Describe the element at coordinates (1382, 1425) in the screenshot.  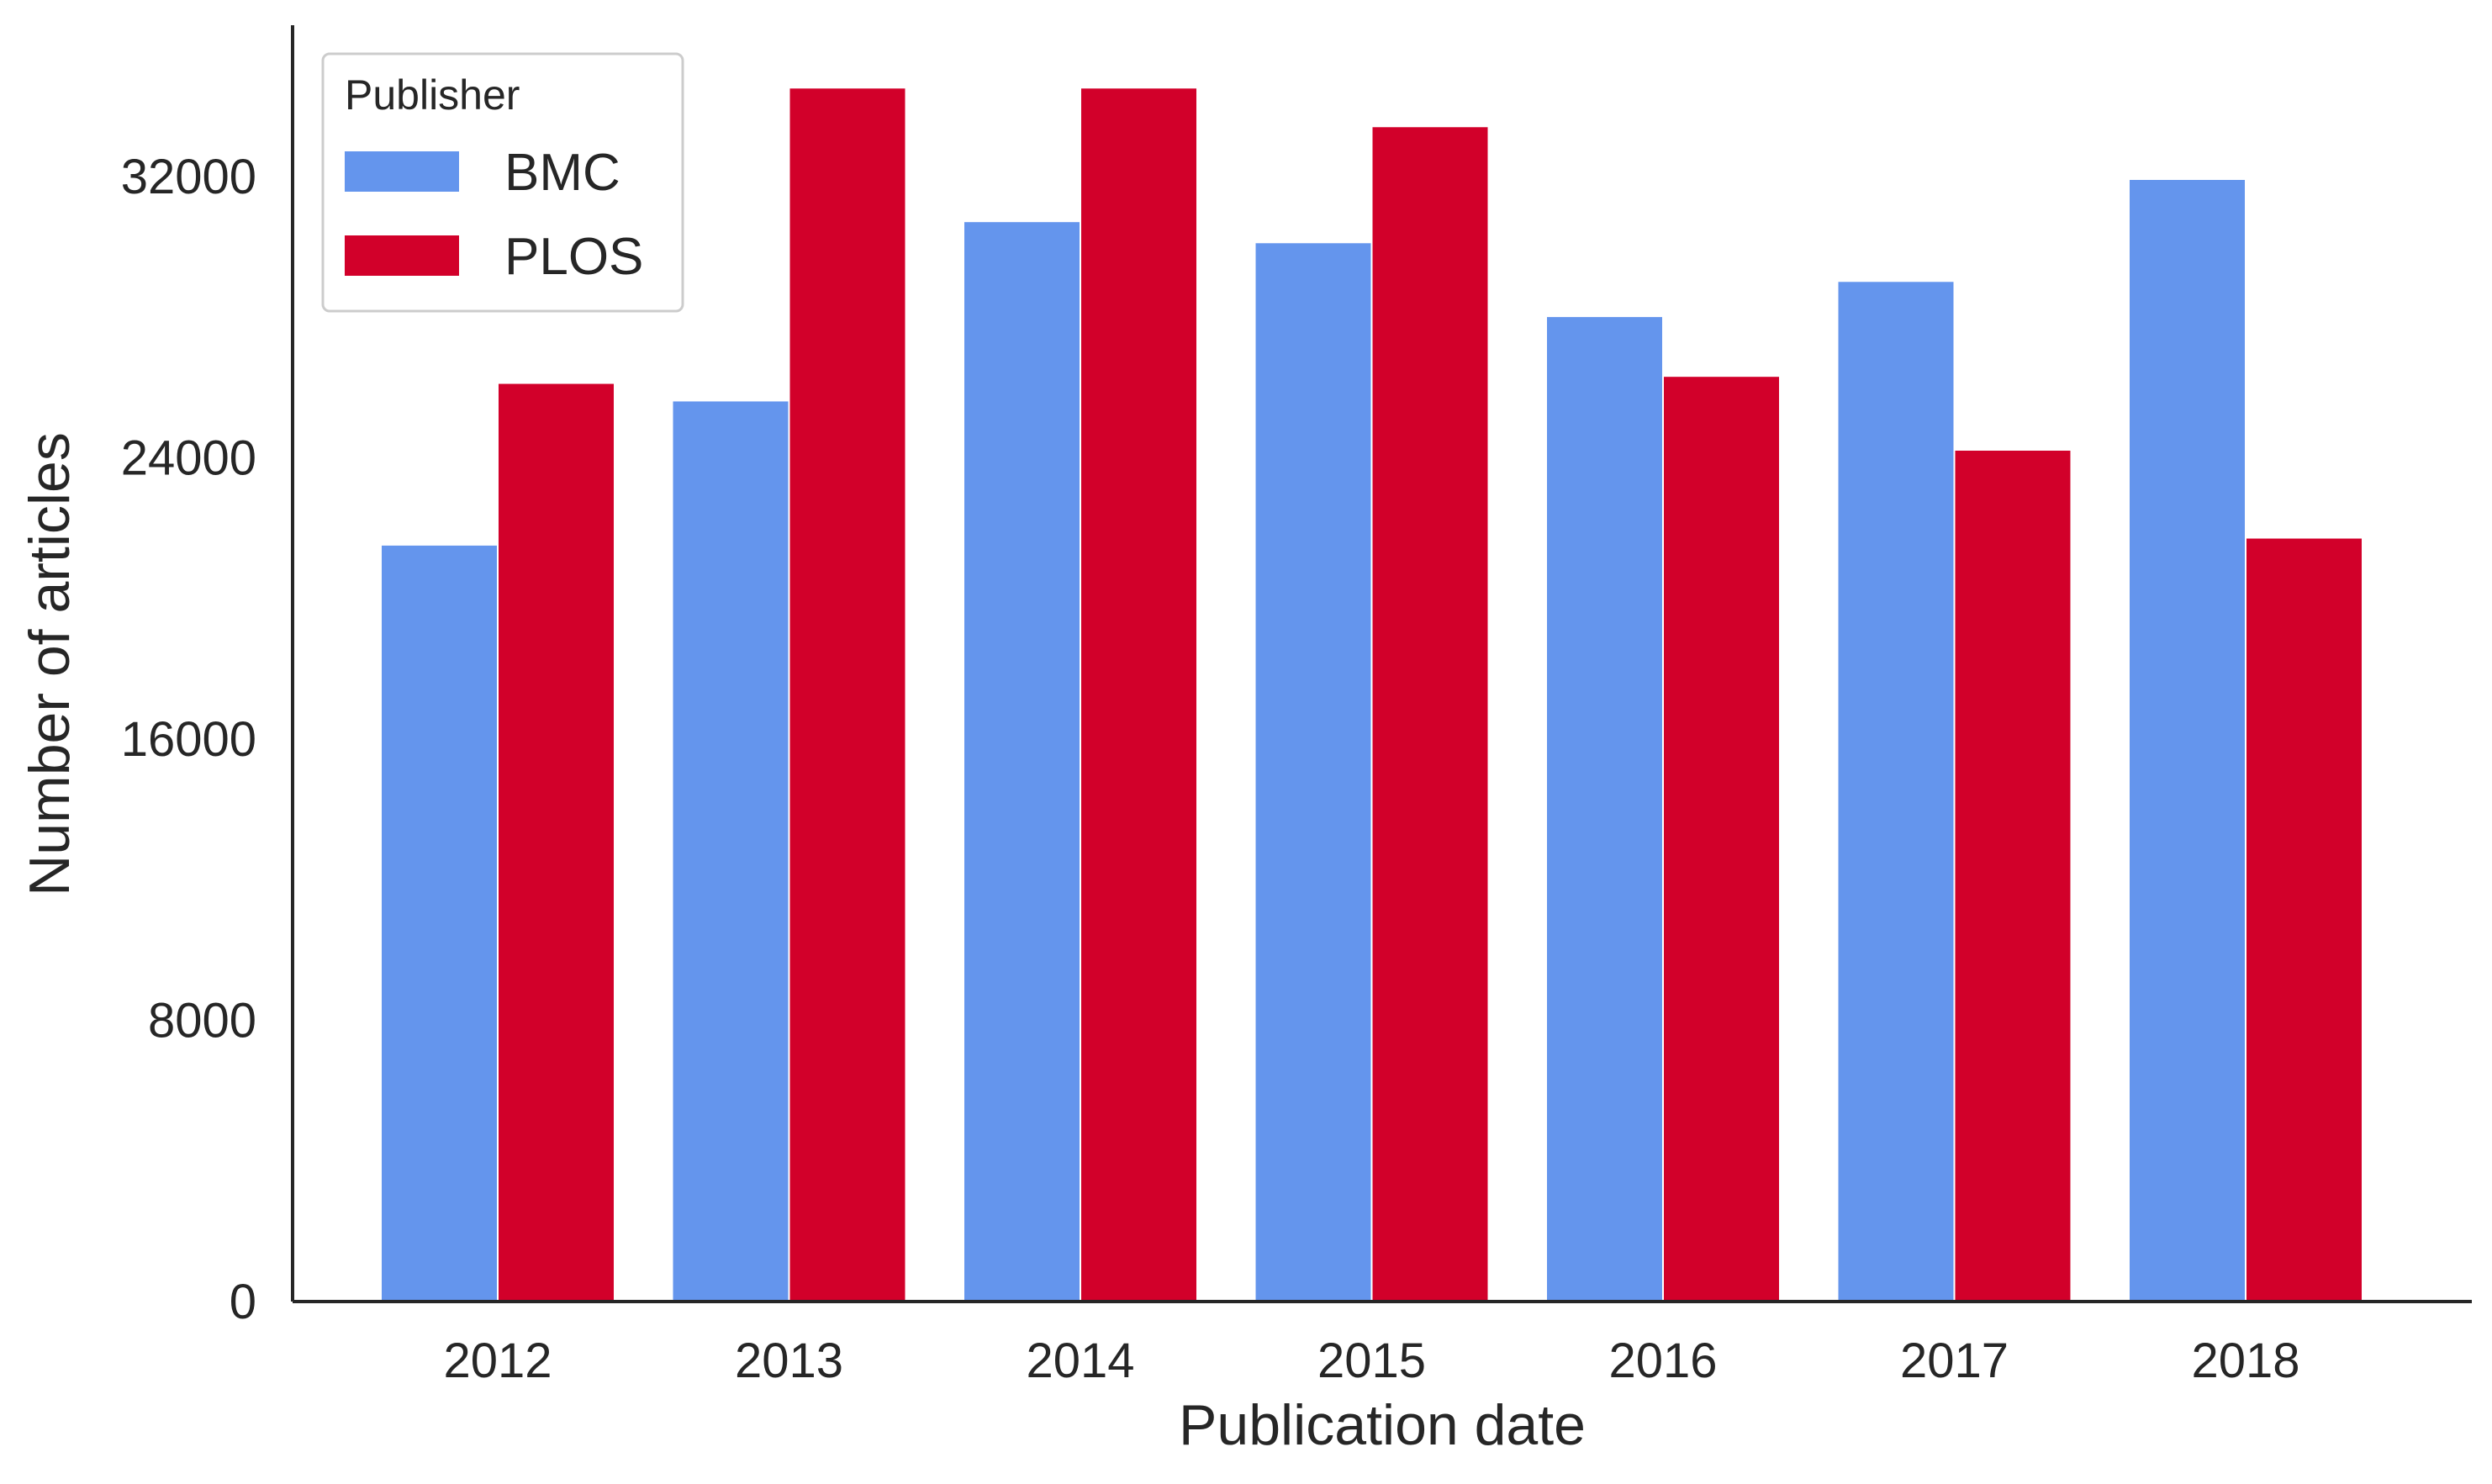
I see `x-axis-label: Publication date` at that location.